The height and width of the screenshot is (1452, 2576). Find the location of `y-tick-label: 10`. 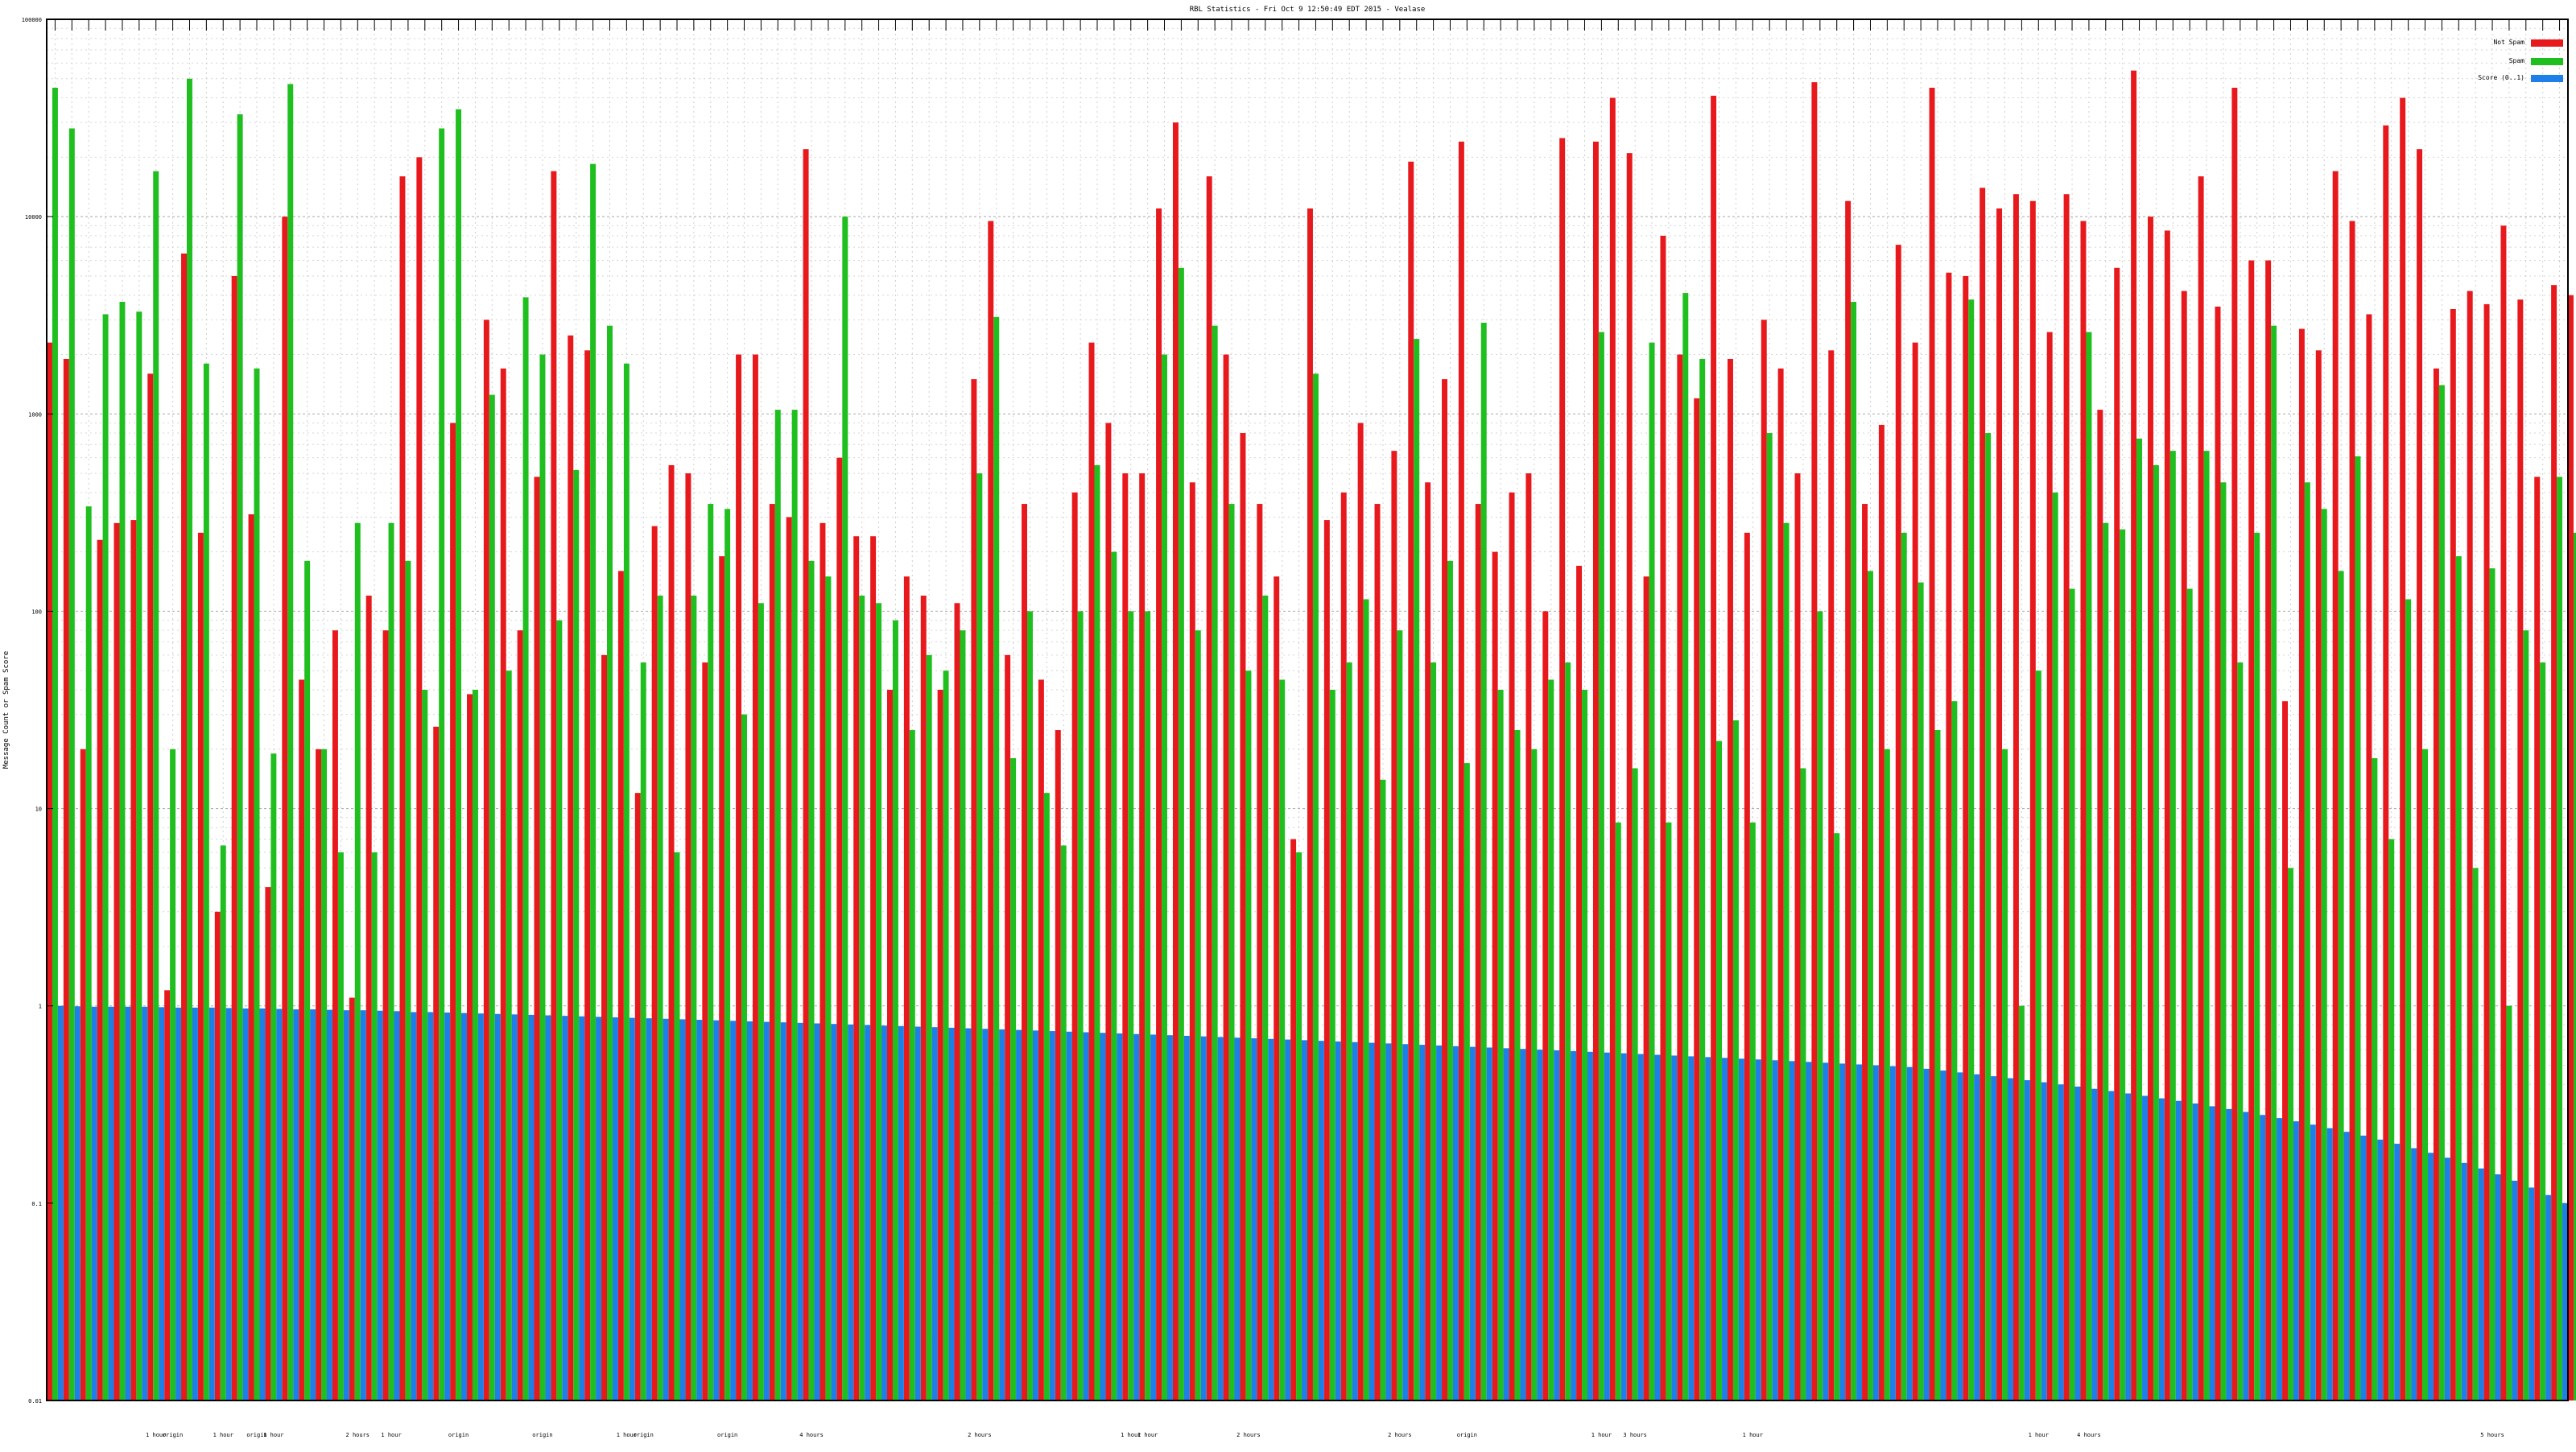

y-tick-label: 10 is located at coordinates (38, 809).